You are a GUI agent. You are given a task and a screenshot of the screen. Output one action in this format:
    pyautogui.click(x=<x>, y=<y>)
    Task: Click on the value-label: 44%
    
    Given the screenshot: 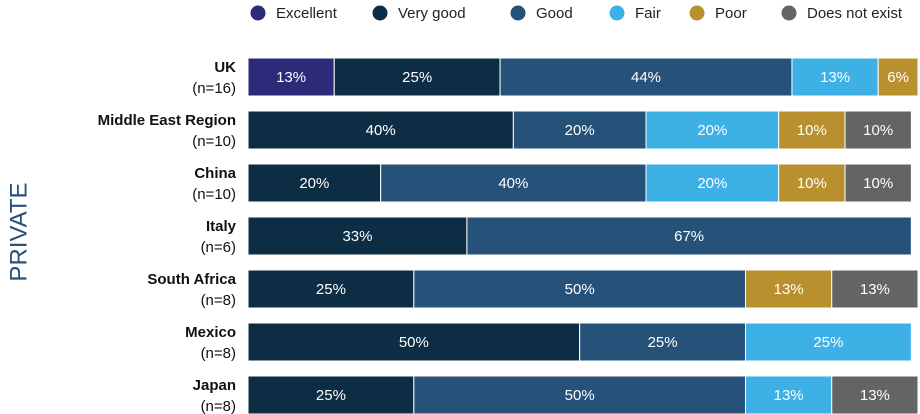 What is the action you would take?
    pyautogui.click(x=646, y=77)
    